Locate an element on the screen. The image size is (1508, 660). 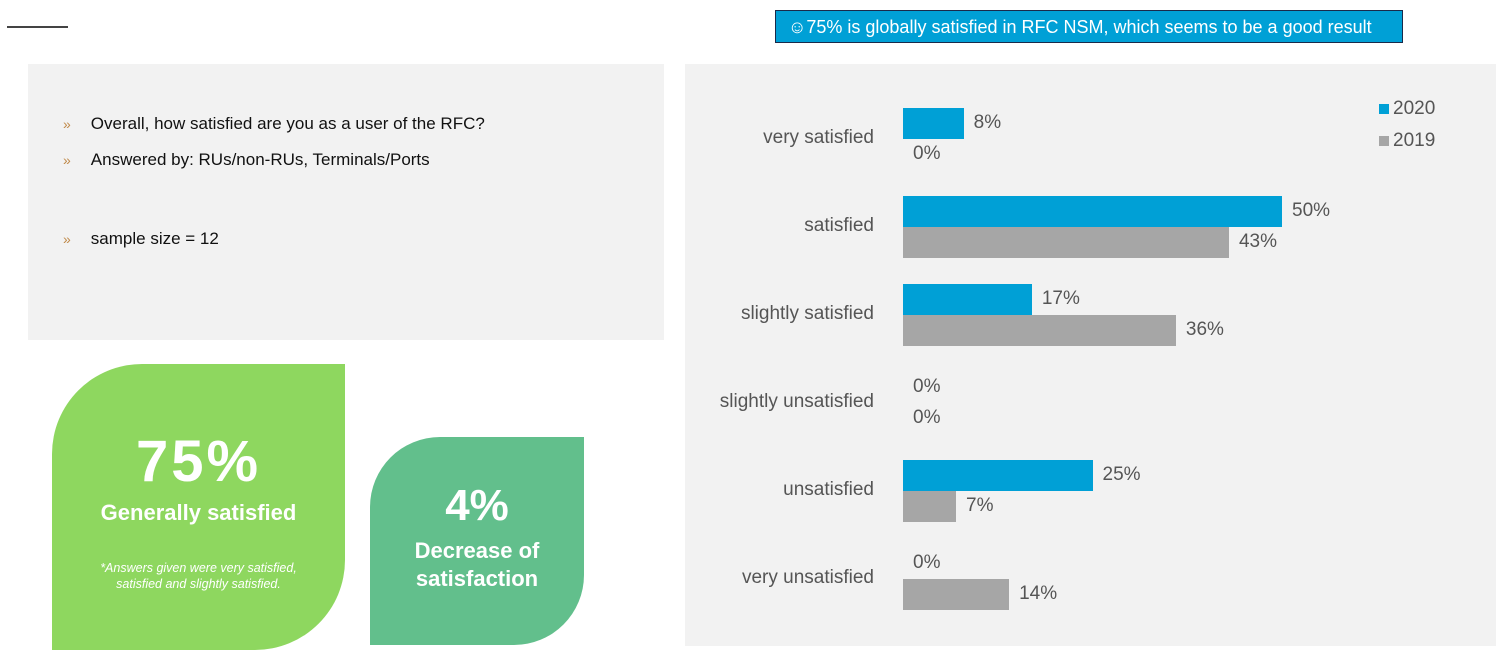
kpi-value: 4% is located at coordinates (477, 505).